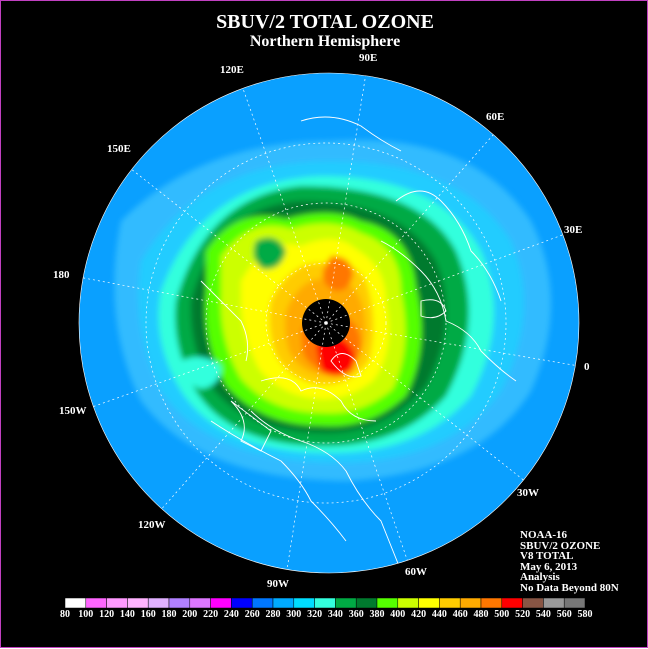  I want to click on lon-label-90w: 90W, so click(278, 584).